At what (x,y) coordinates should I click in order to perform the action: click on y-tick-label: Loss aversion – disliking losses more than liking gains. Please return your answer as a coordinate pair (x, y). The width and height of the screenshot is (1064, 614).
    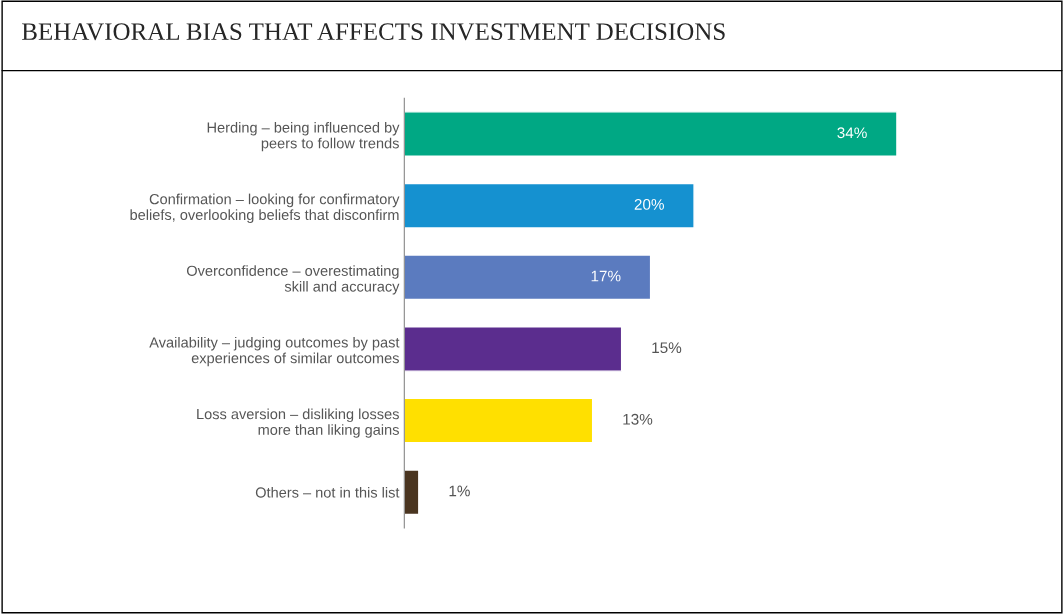
    Looking at the image, I should click on (298, 423).